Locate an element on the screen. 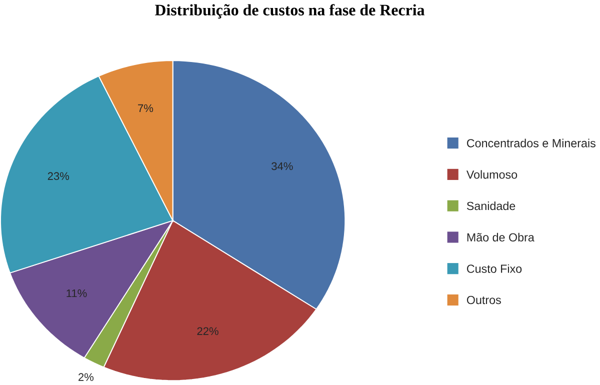 The width and height of the screenshot is (600, 385). legend-label: Volumoso is located at coordinates (492, 174).